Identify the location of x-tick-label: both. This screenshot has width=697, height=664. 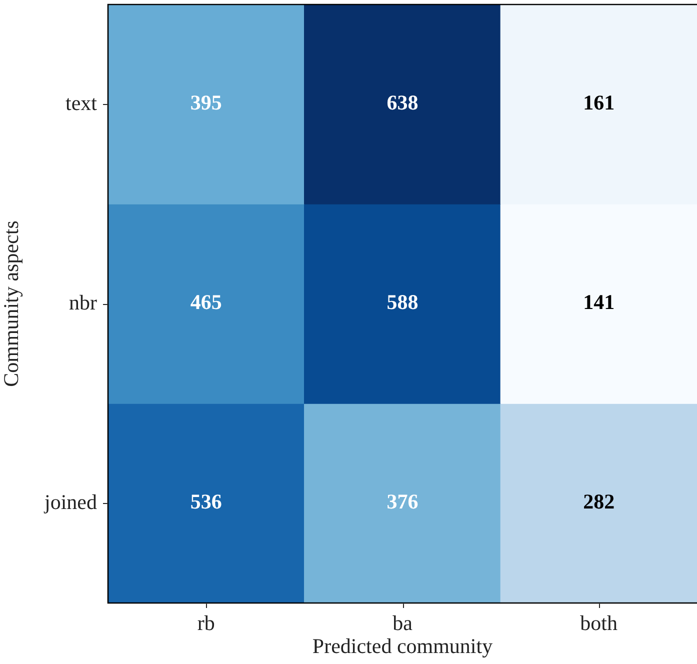
(599, 623).